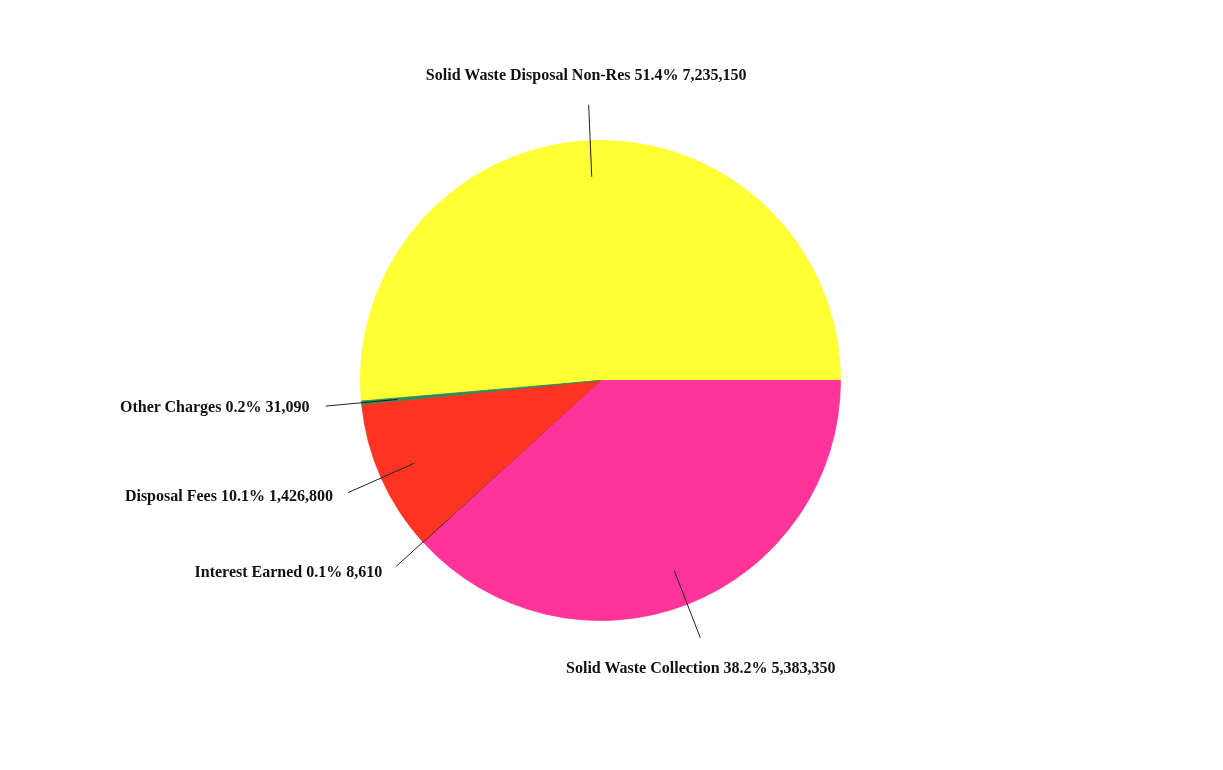  I want to click on slice-label: Disposal Fees 10.1% 1,426,800, so click(228, 495).